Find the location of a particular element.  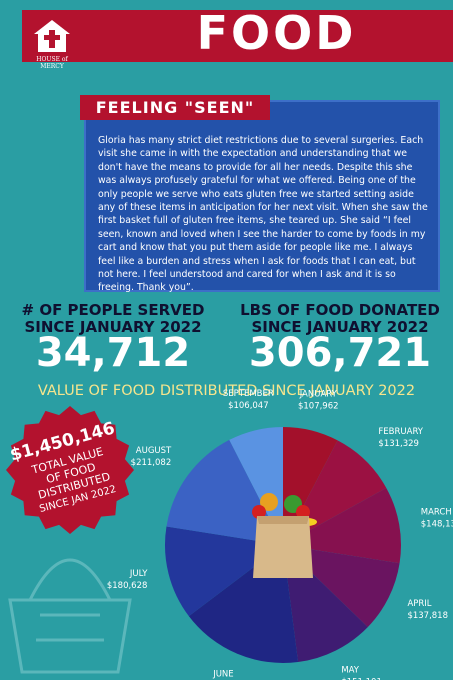

logo-text: MERCY is located at coordinates (52, 66).